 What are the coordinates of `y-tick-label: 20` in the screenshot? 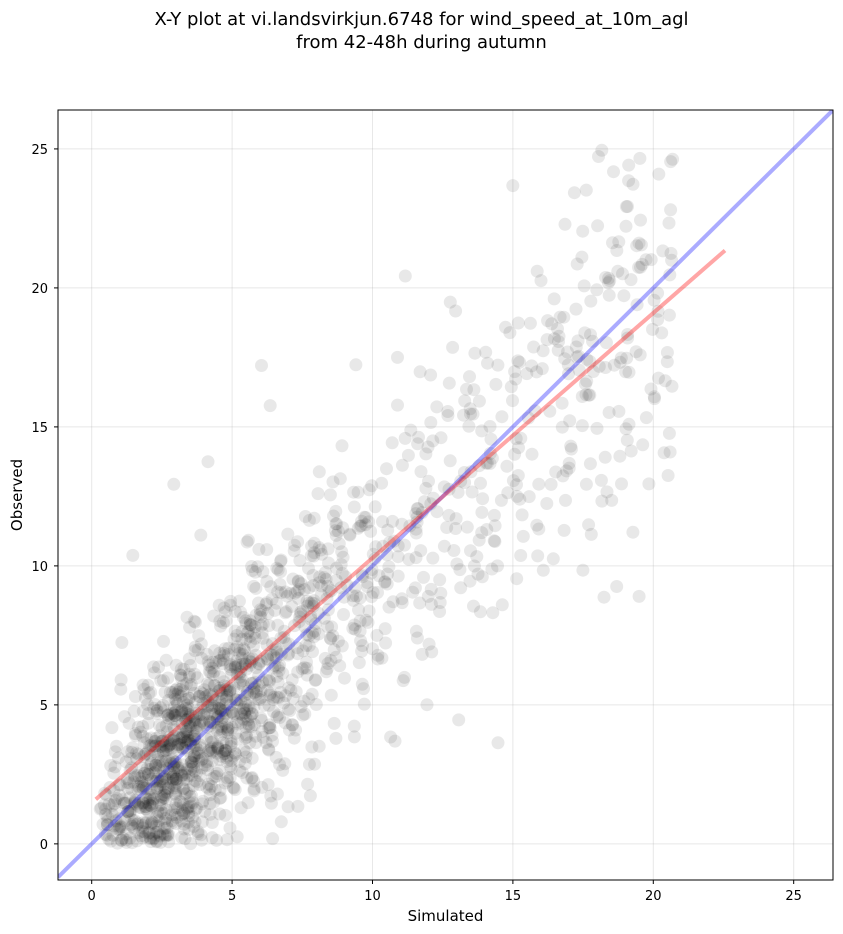 It's located at (39, 289).